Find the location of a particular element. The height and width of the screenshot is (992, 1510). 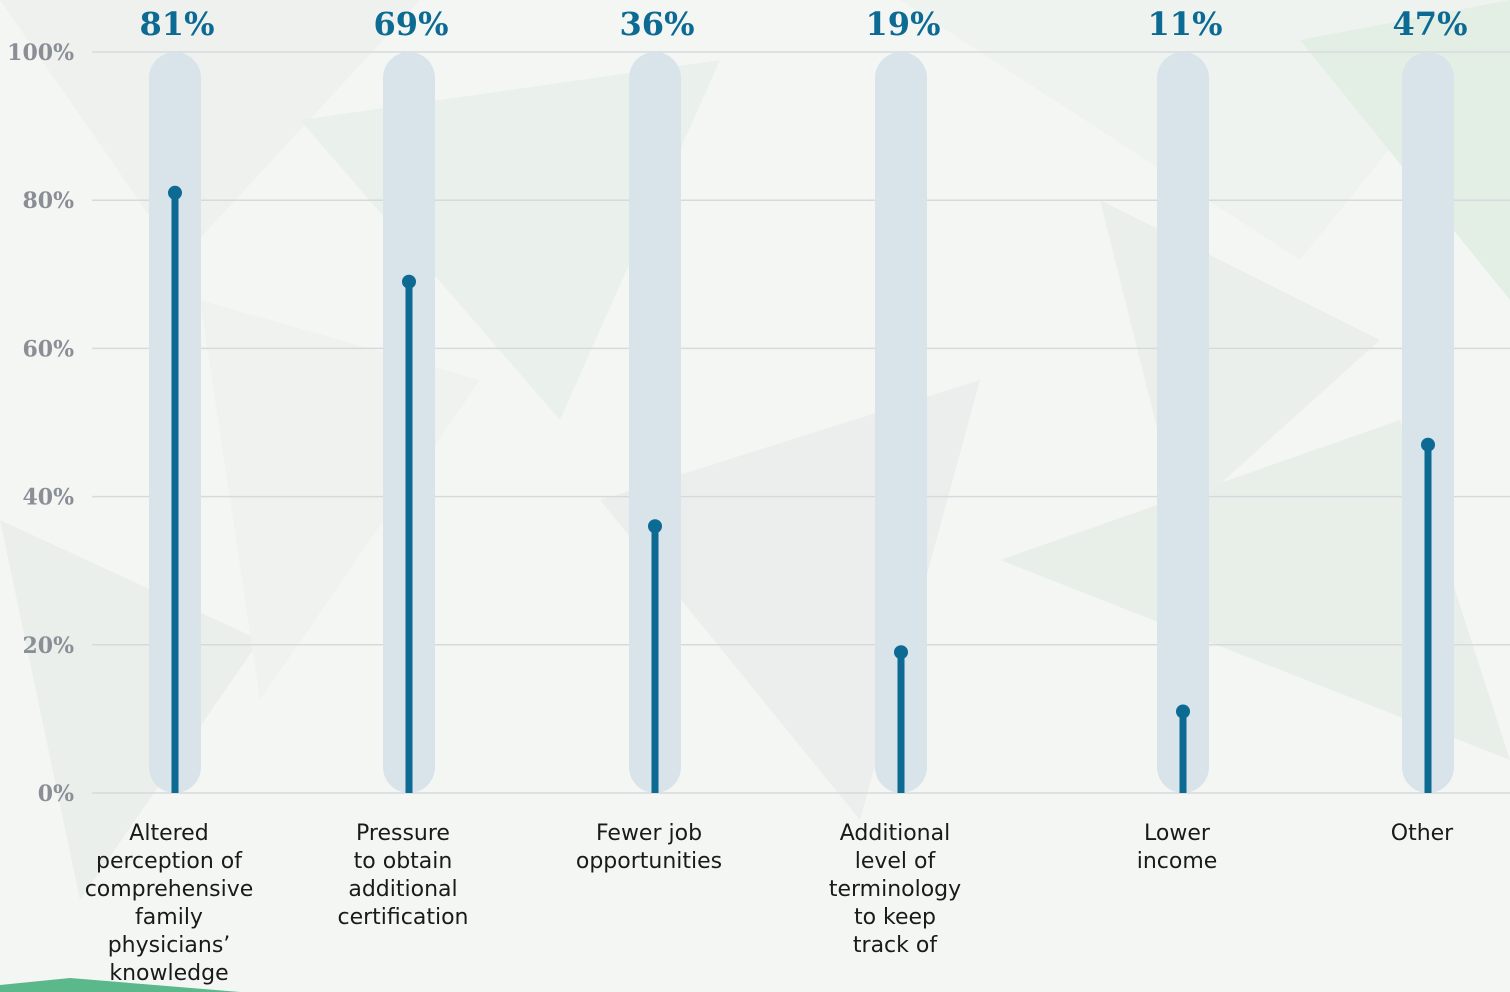

category-label-line: opportunities is located at coordinates (649, 861).